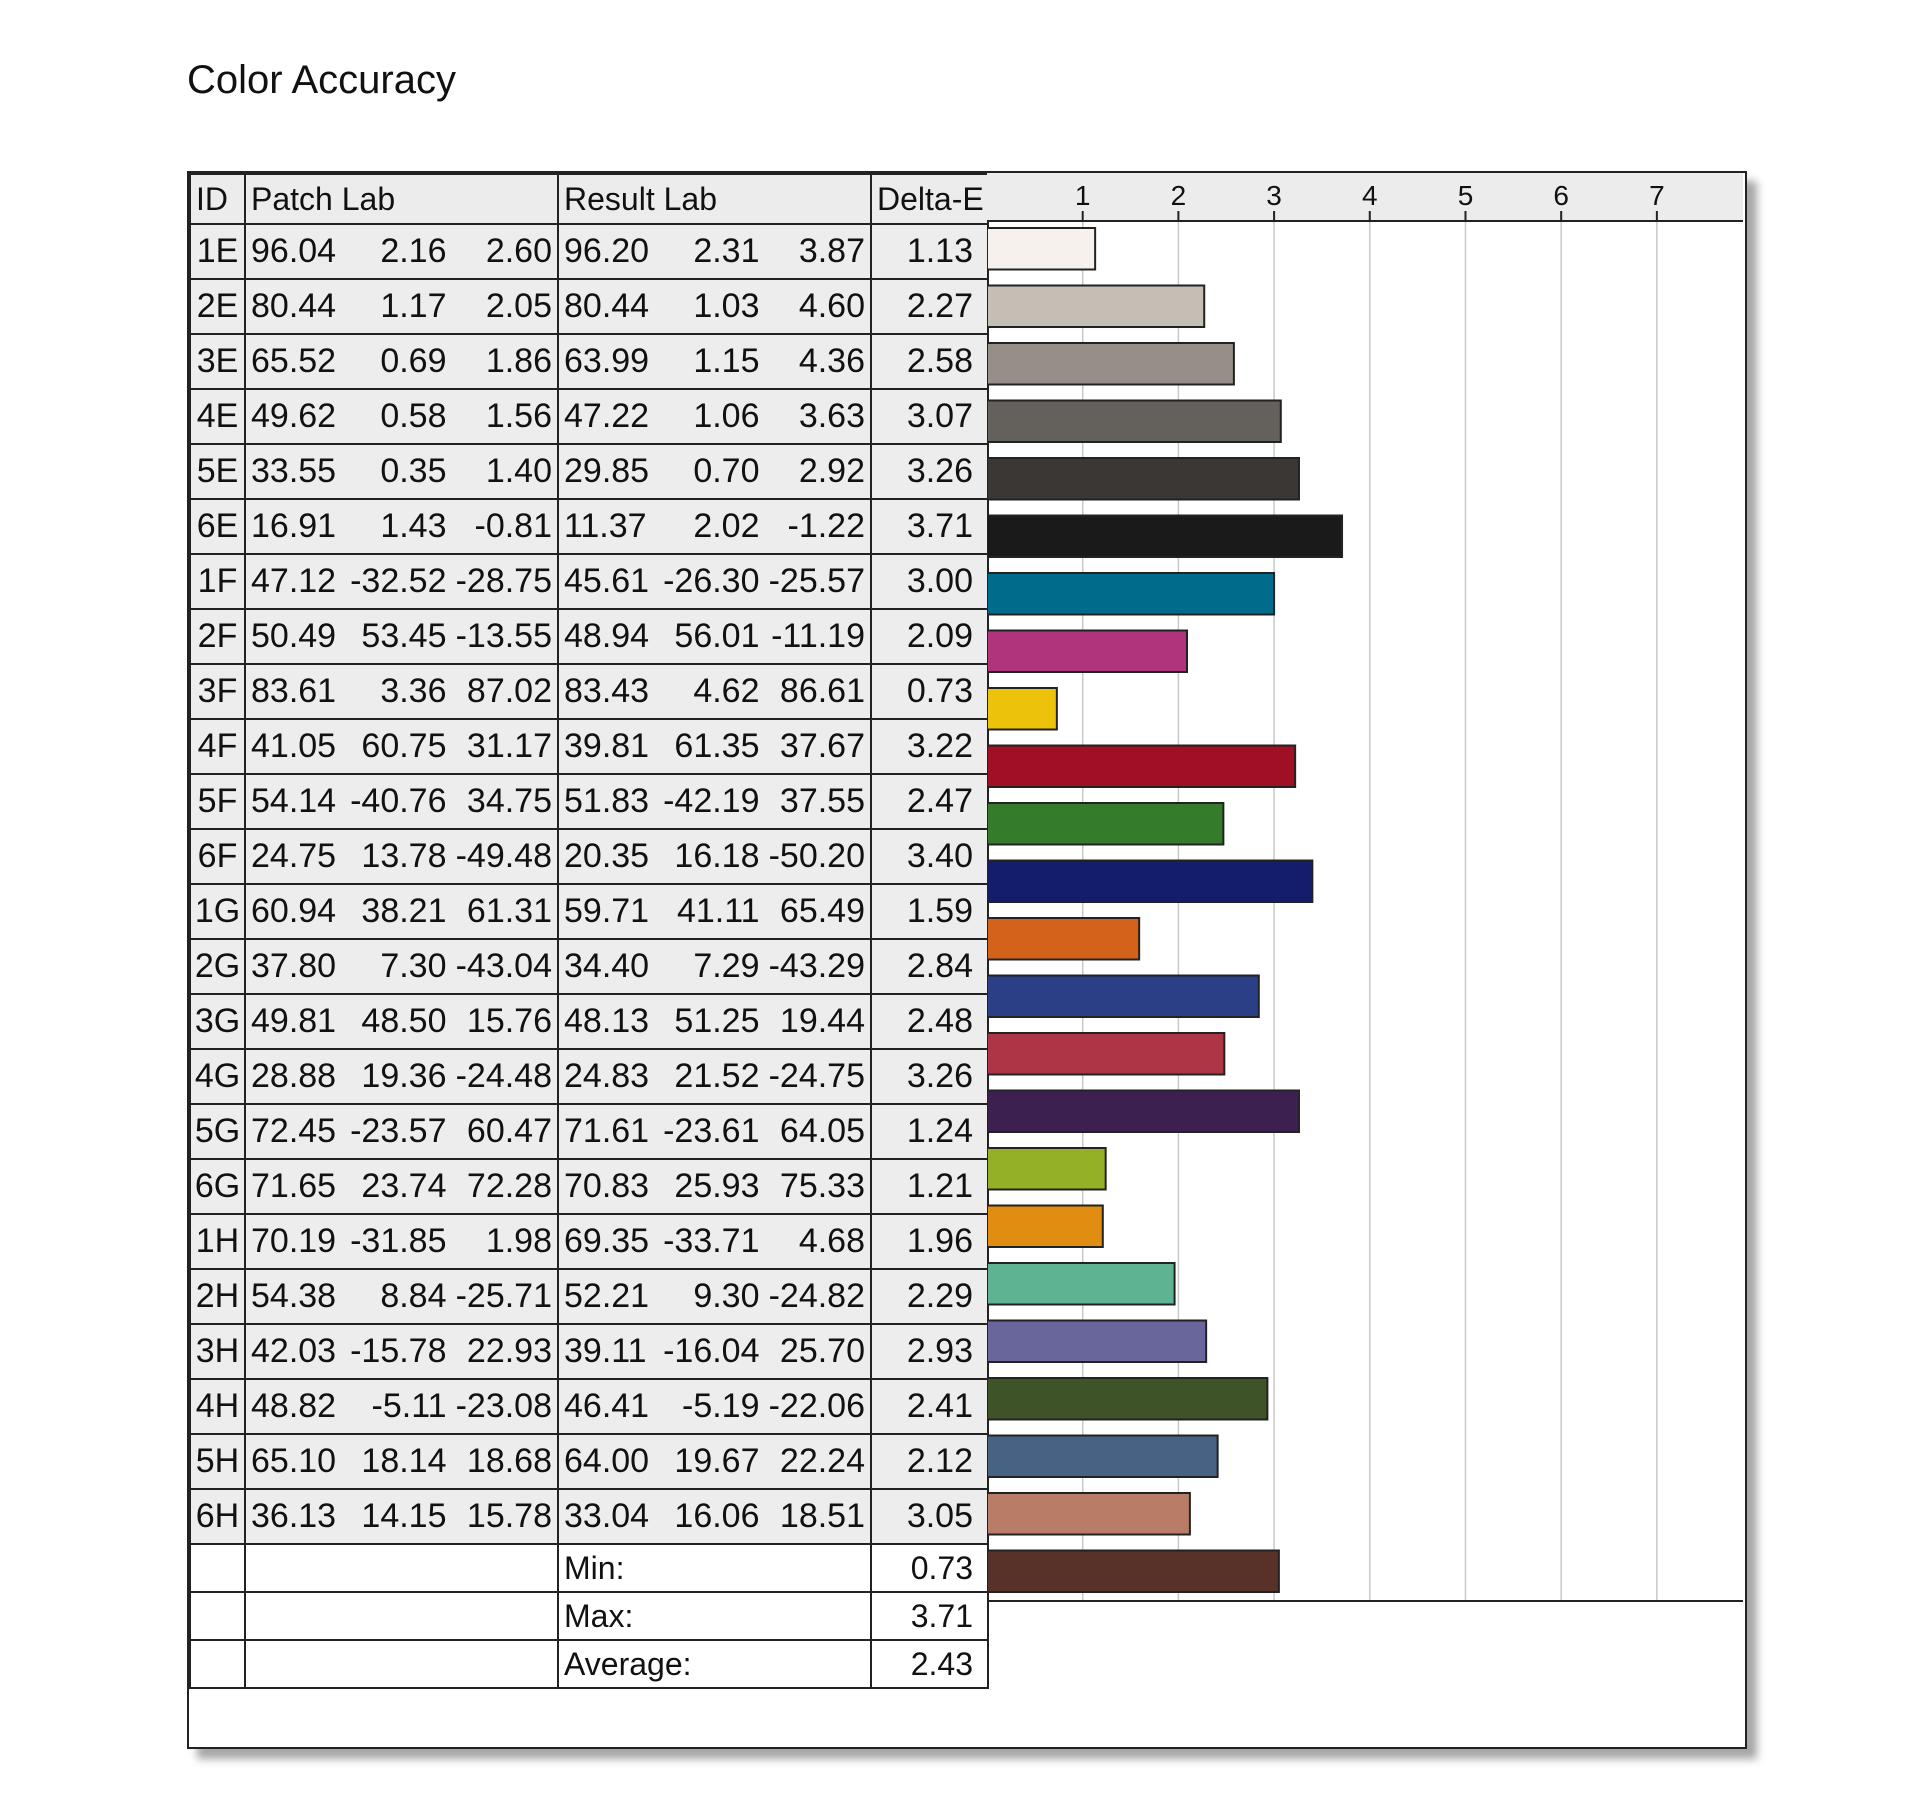 The width and height of the screenshot is (1920, 1798). Describe the element at coordinates (1142, 766) in the screenshot. I see `bar-4f` at that location.